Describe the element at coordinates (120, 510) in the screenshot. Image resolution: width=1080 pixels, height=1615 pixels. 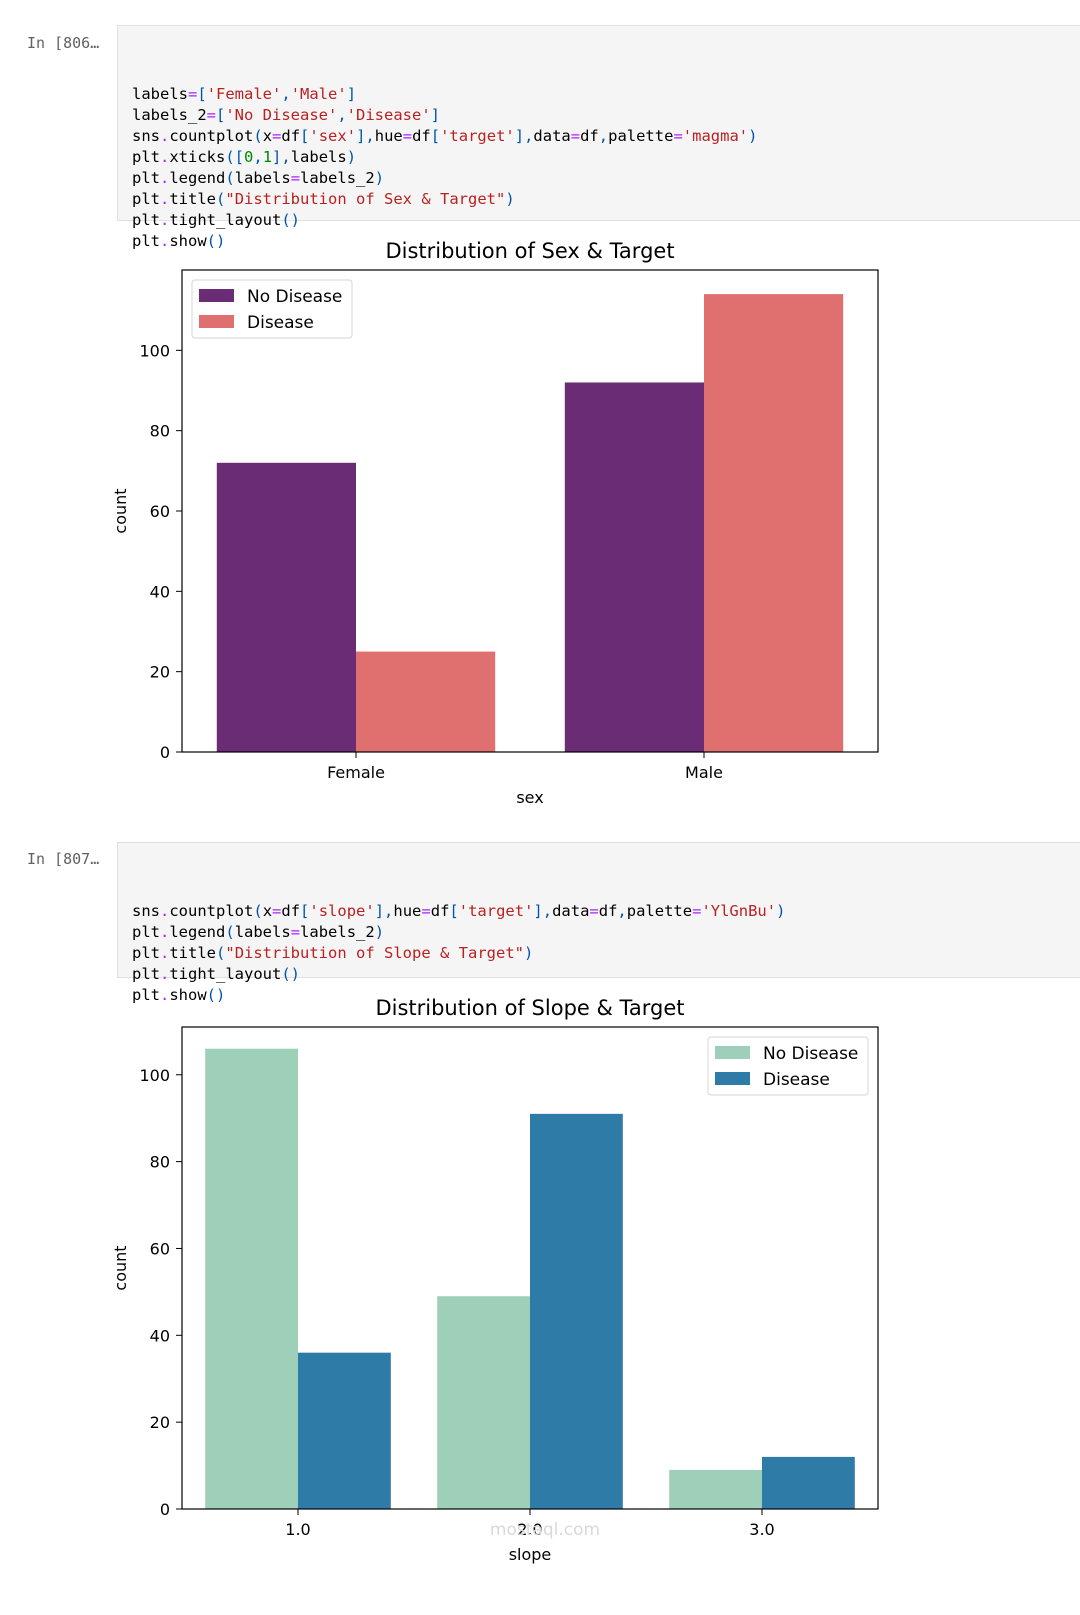
I see `y-axis-label: count` at that location.